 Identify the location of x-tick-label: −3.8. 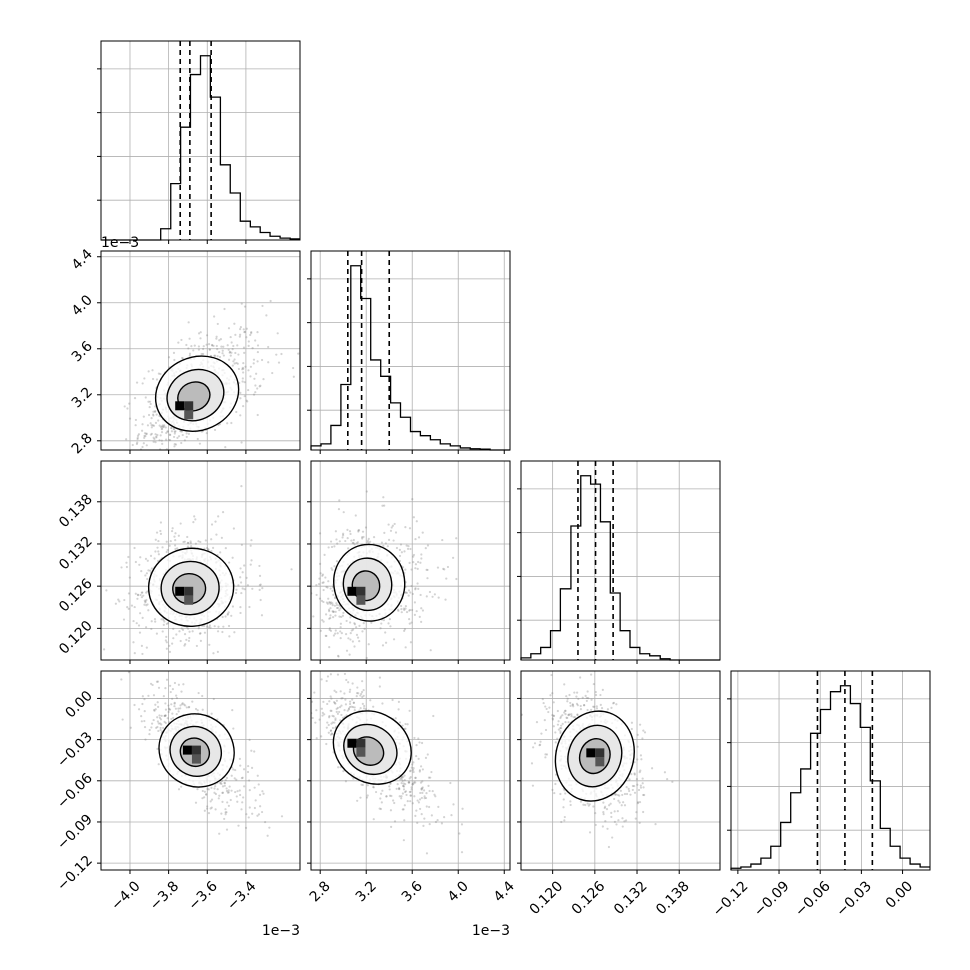
(164, 895).